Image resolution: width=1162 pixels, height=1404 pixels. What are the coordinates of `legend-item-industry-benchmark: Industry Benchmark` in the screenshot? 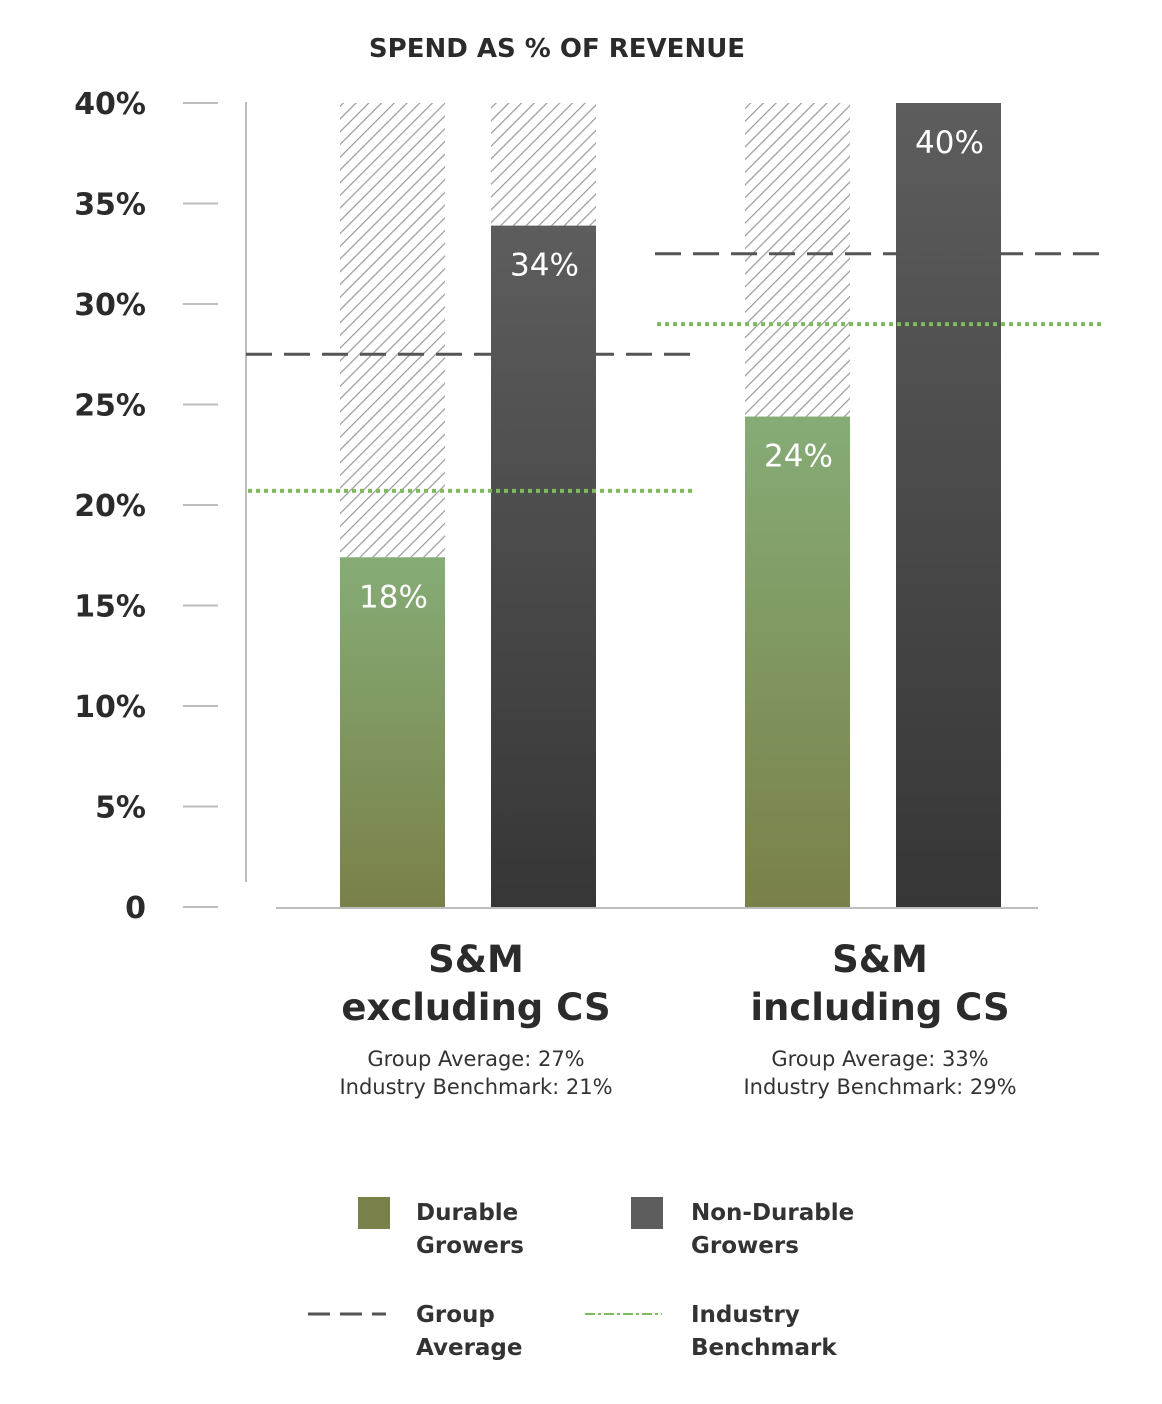 It's located at (711, 1331).